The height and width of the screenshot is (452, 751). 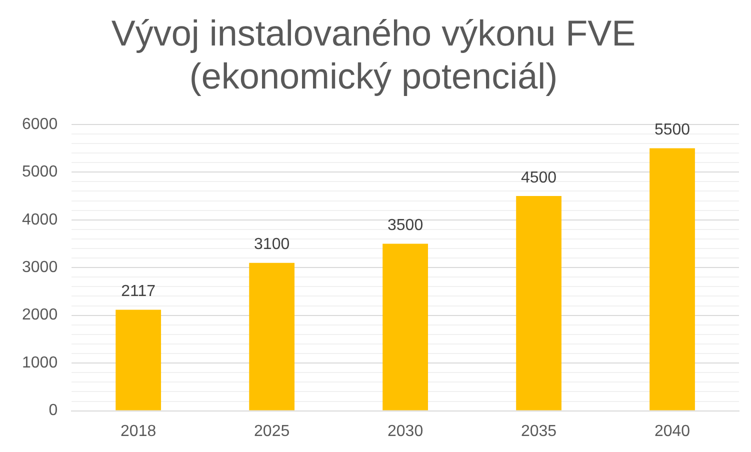 What do you see at coordinates (40, 363) in the screenshot?
I see `y-tick-label: 1000` at bounding box center [40, 363].